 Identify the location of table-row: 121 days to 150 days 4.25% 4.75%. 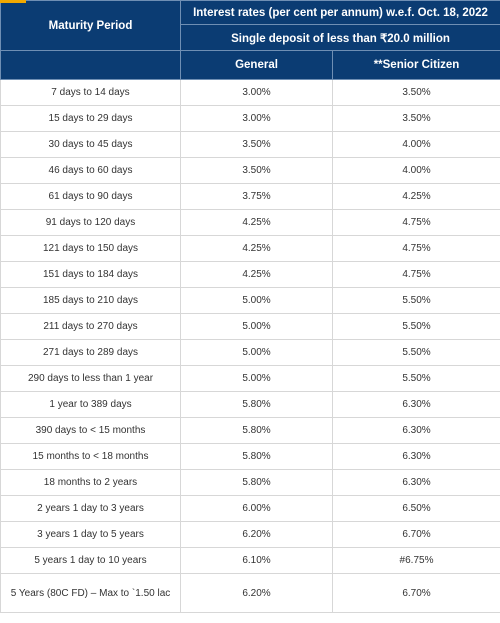
(250, 248).